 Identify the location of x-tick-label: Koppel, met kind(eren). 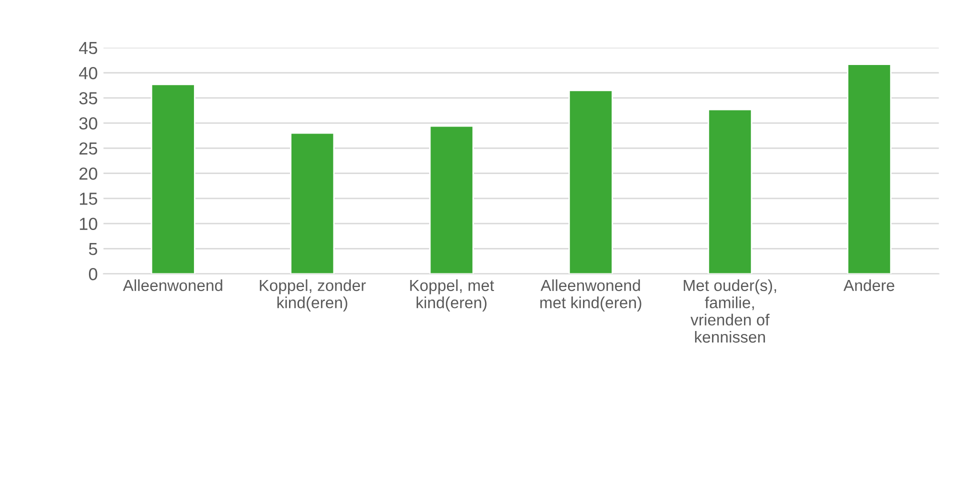
(452, 295).